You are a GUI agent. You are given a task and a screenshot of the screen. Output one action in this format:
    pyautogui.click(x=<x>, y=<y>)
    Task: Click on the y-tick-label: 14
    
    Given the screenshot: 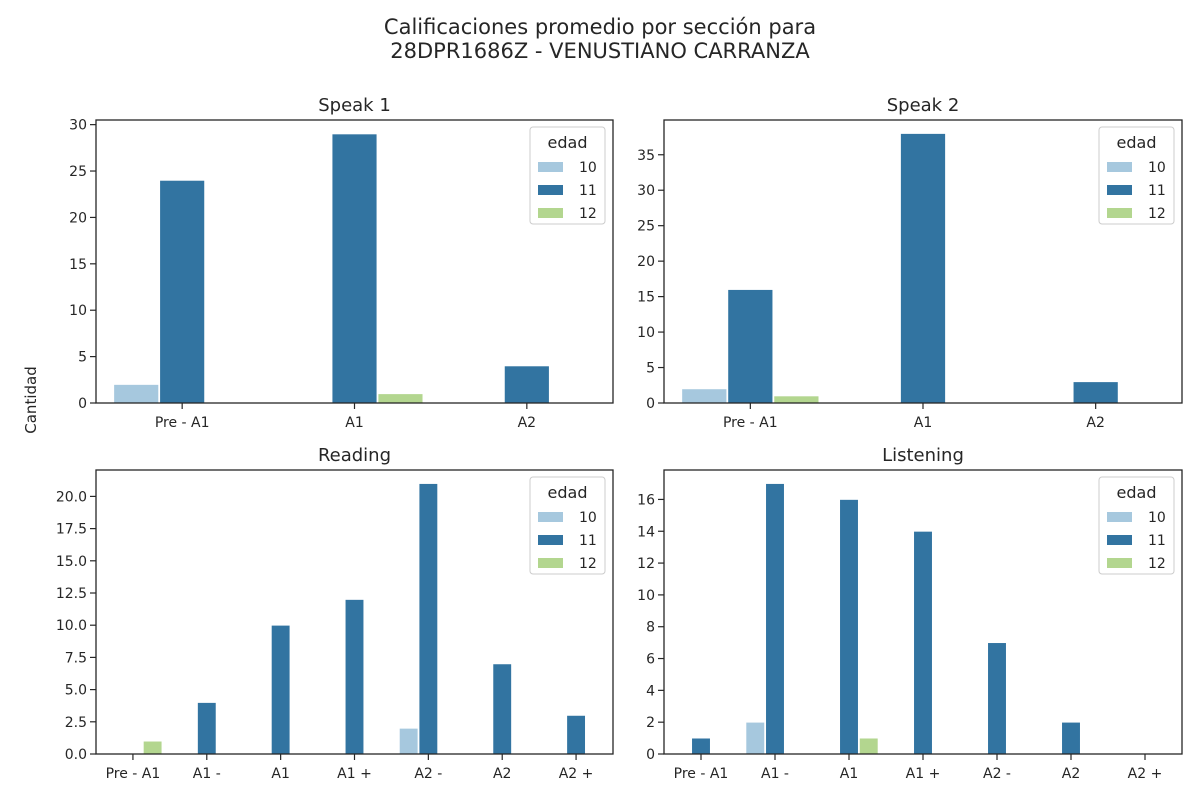 What is the action you would take?
    pyautogui.click(x=646, y=532)
    